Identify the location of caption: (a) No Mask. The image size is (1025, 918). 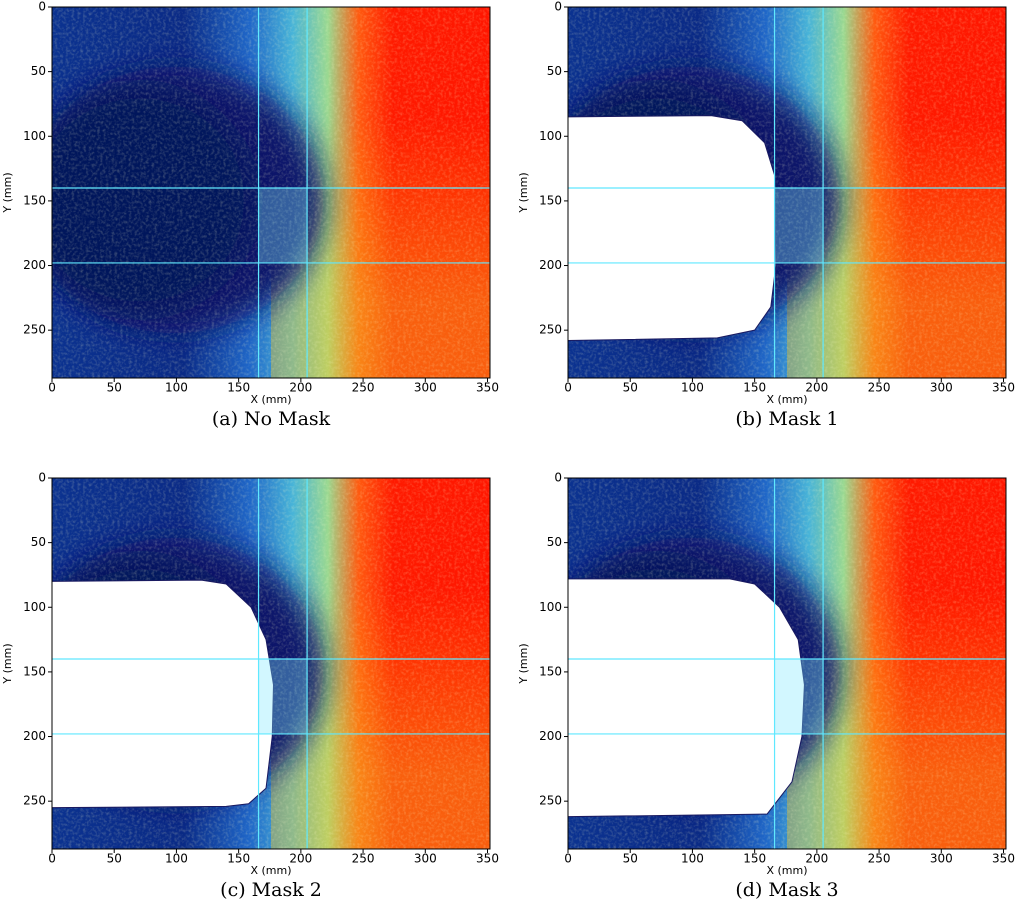
(271, 419).